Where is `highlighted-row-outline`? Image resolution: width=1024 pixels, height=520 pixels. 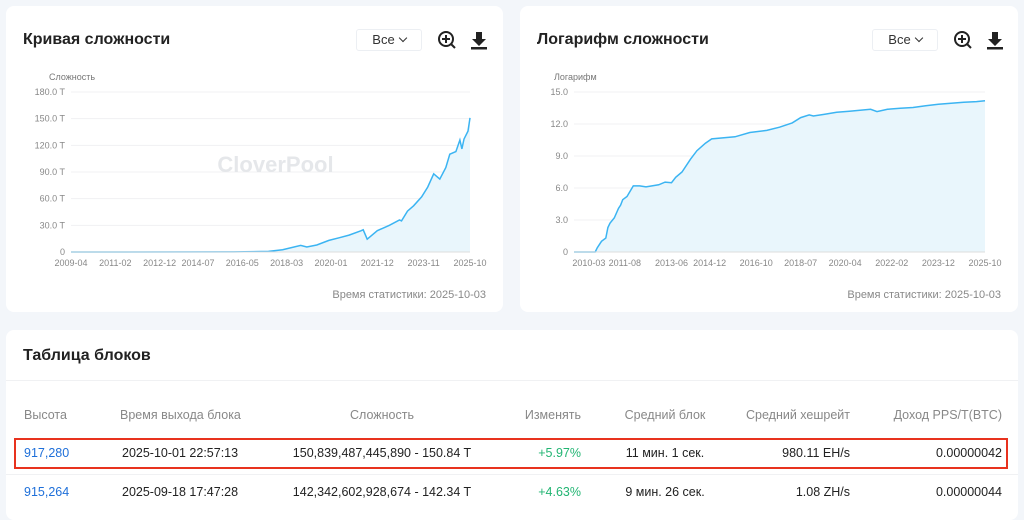
highlighted-row-outline is located at coordinates (511, 453).